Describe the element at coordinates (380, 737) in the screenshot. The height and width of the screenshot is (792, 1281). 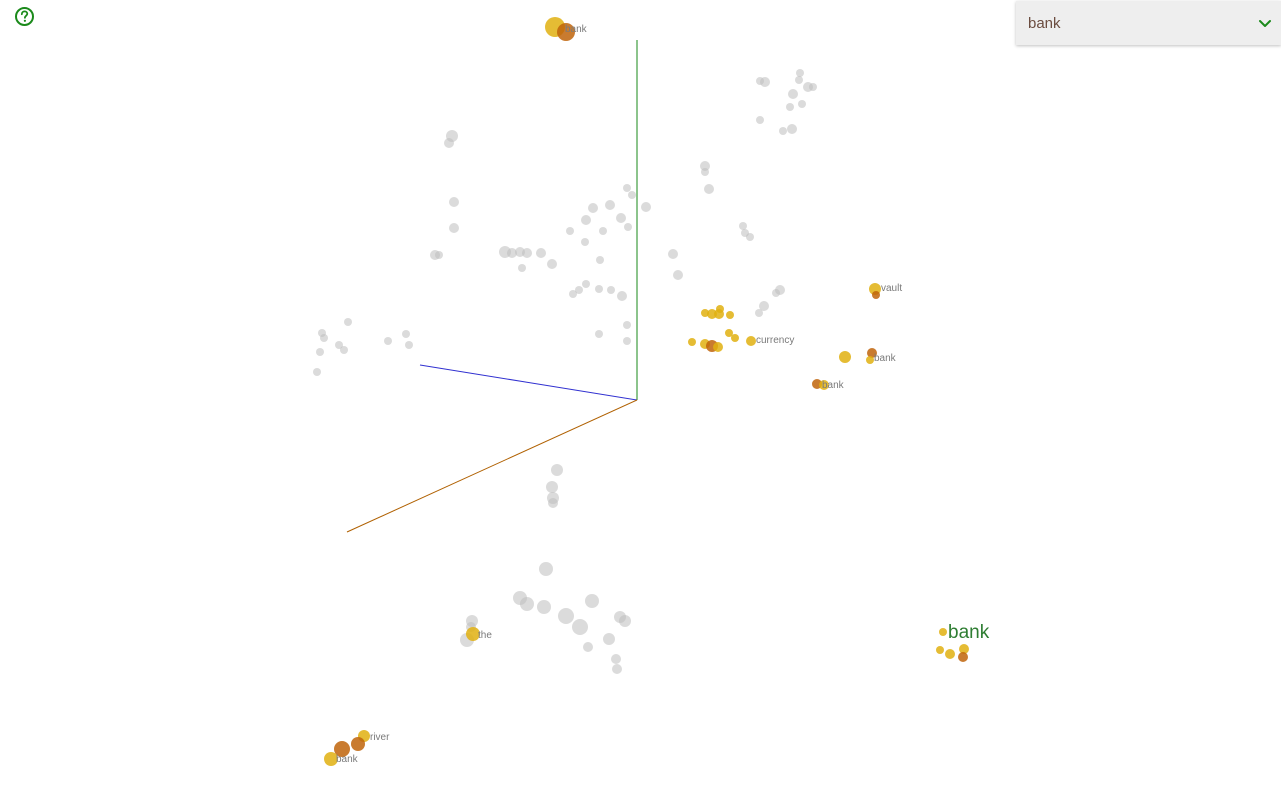
I see `word-label-river: river` at that location.